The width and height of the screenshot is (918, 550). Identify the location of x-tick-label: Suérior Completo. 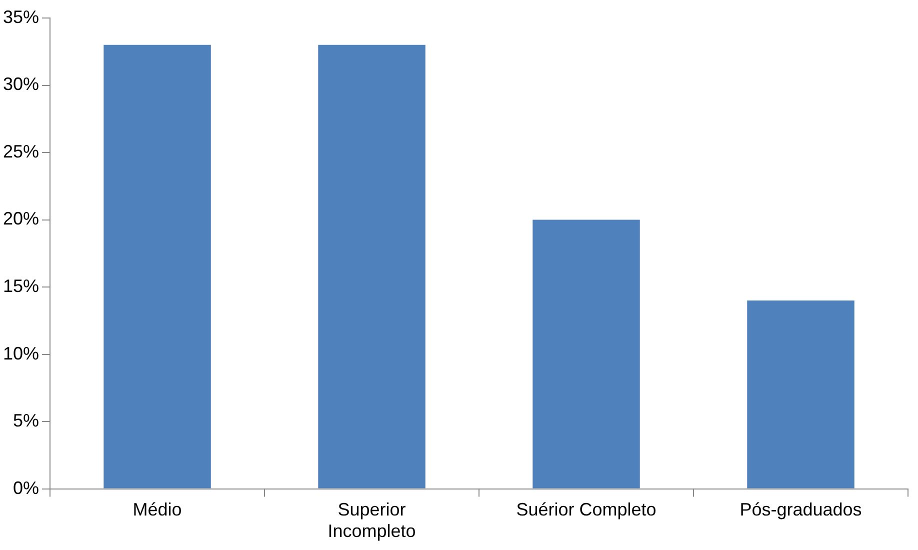
(586, 510).